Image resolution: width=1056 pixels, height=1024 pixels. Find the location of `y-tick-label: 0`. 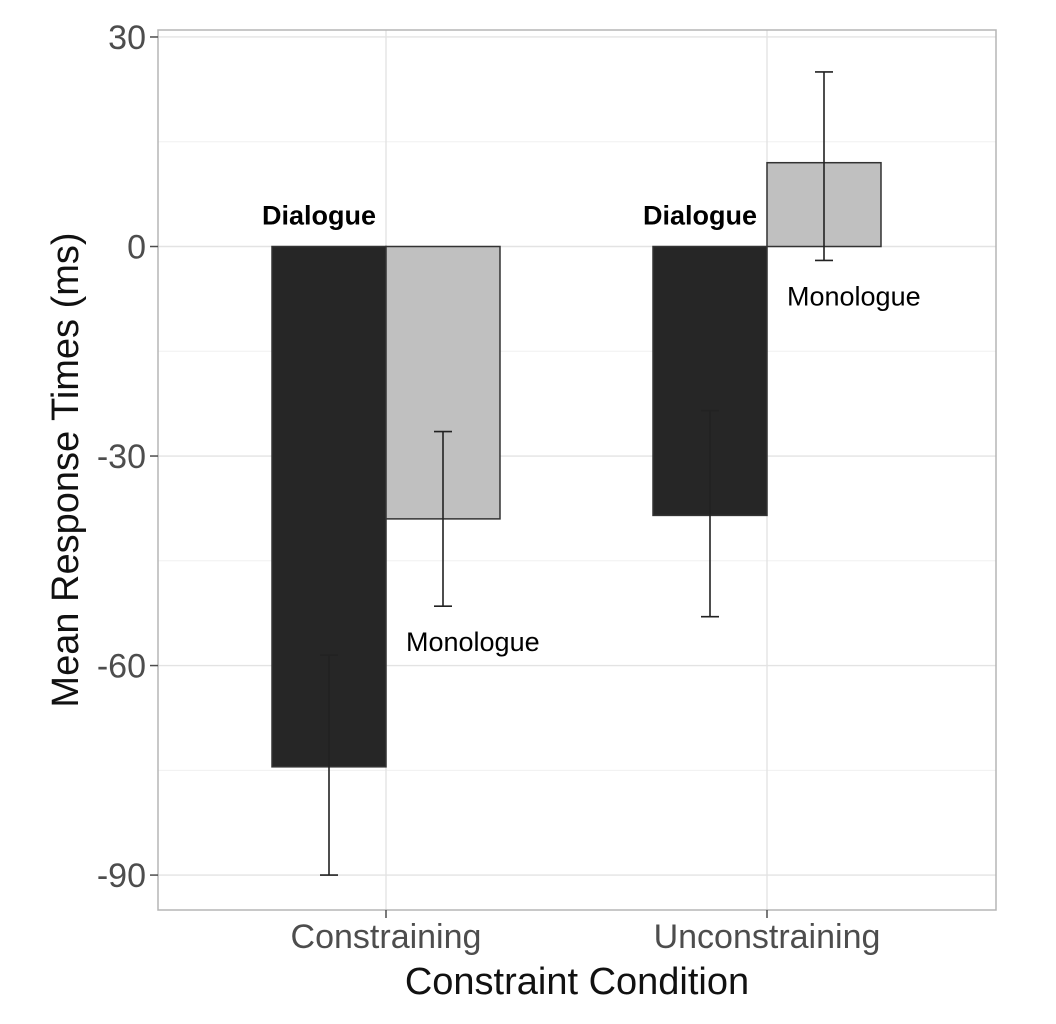

y-tick-label: 0 is located at coordinates (136, 248).